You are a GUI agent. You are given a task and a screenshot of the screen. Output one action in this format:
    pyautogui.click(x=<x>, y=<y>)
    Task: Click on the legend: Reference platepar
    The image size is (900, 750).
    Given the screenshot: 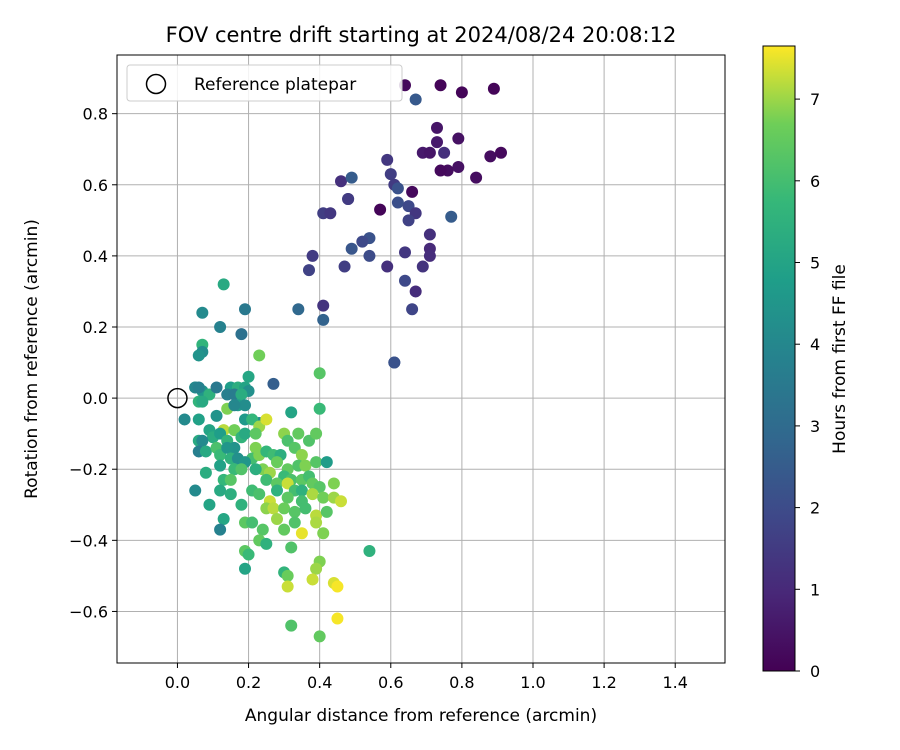 What is the action you would take?
    pyautogui.click(x=264, y=83)
    